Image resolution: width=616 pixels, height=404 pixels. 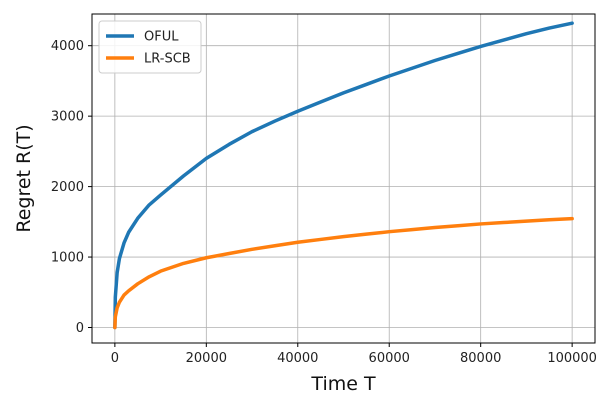 What do you see at coordinates (343, 384) in the screenshot?
I see `x-axis-label: Time T` at bounding box center [343, 384].